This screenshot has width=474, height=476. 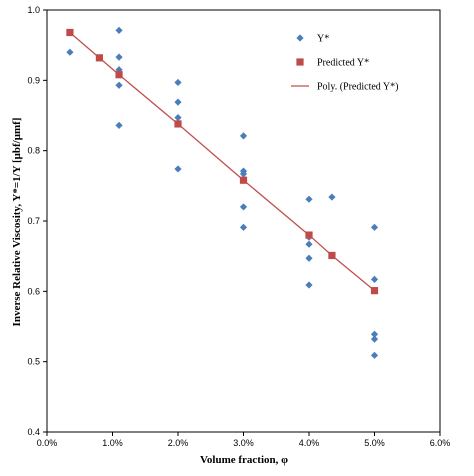 I want to click on legend: Y* Predicted Y* Poly. (Predicted Y*), so click(x=344, y=63).